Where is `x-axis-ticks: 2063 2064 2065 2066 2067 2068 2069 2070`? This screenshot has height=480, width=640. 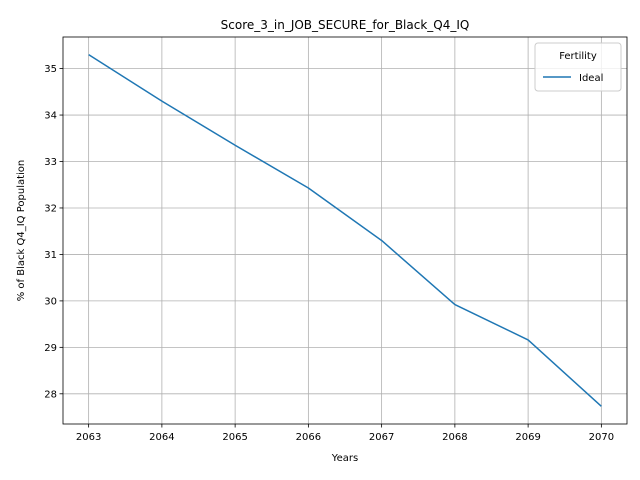 x-axis-ticks: 2063 2064 2065 2066 2067 2068 2069 2070 is located at coordinates (345, 433).